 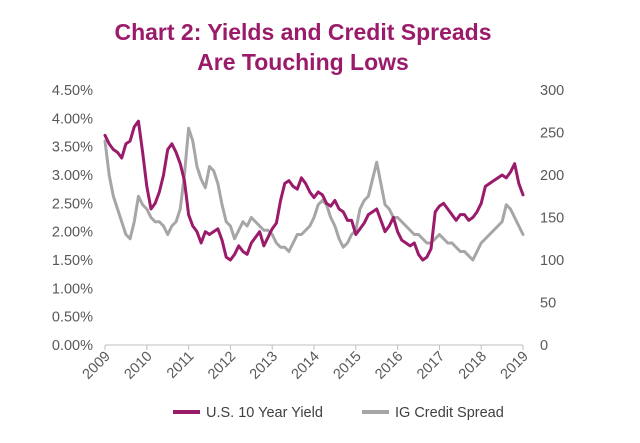 What do you see at coordinates (72, 204) in the screenshot?
I see `y-left-tick-label: 2.50%` at bounding box center [72, 204].